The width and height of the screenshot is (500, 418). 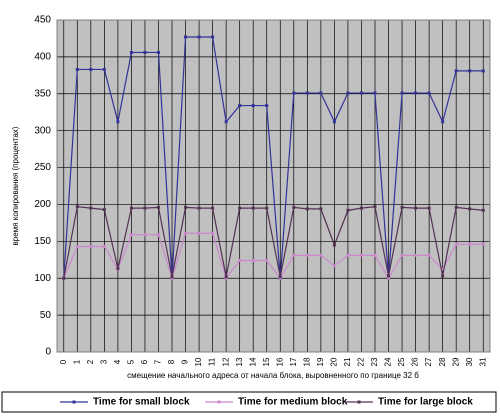 What do you see at coordinates (273, 256) in the screenshot?
I see `series-line` at bounding box center [273, 256].